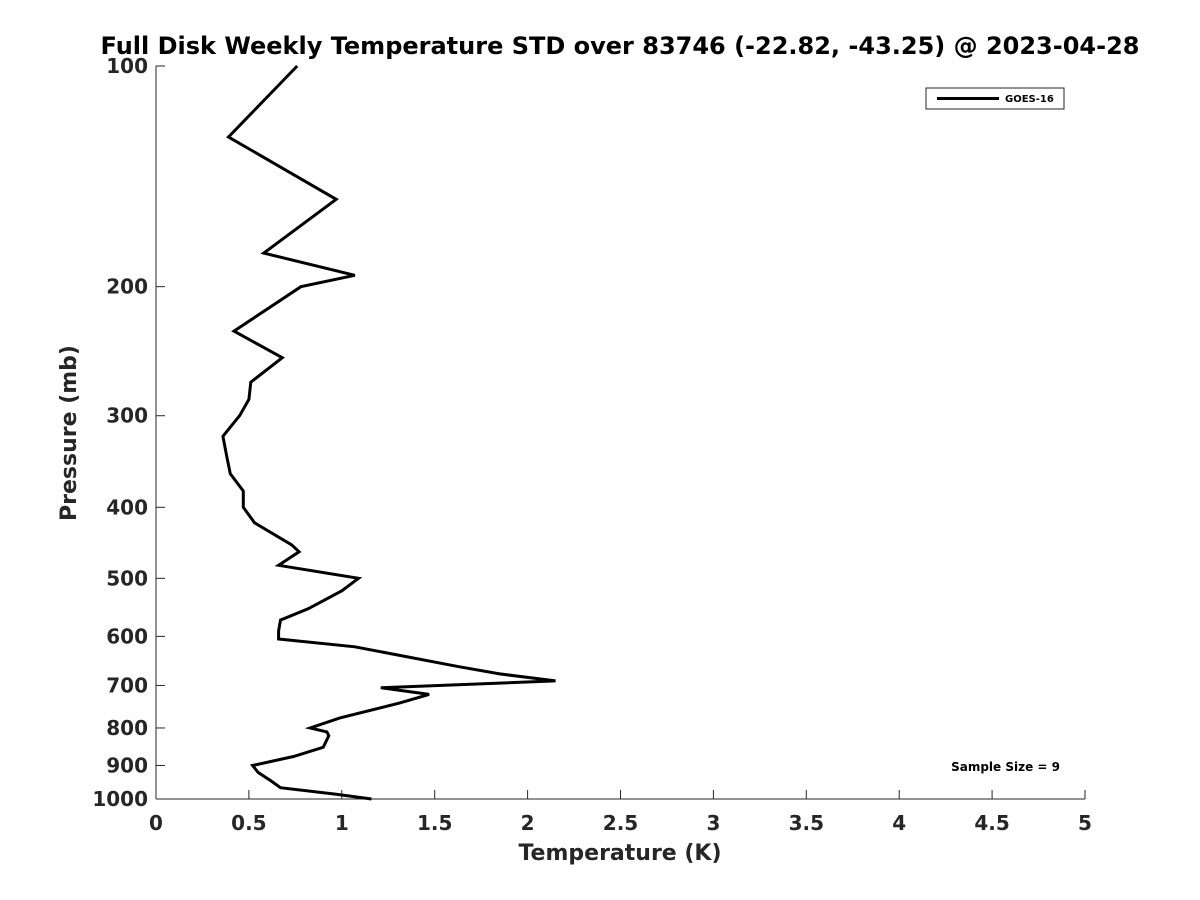 This screenshot has width=1200, height=900. I want to click on y-tick-label: 300, so click(127, 416).